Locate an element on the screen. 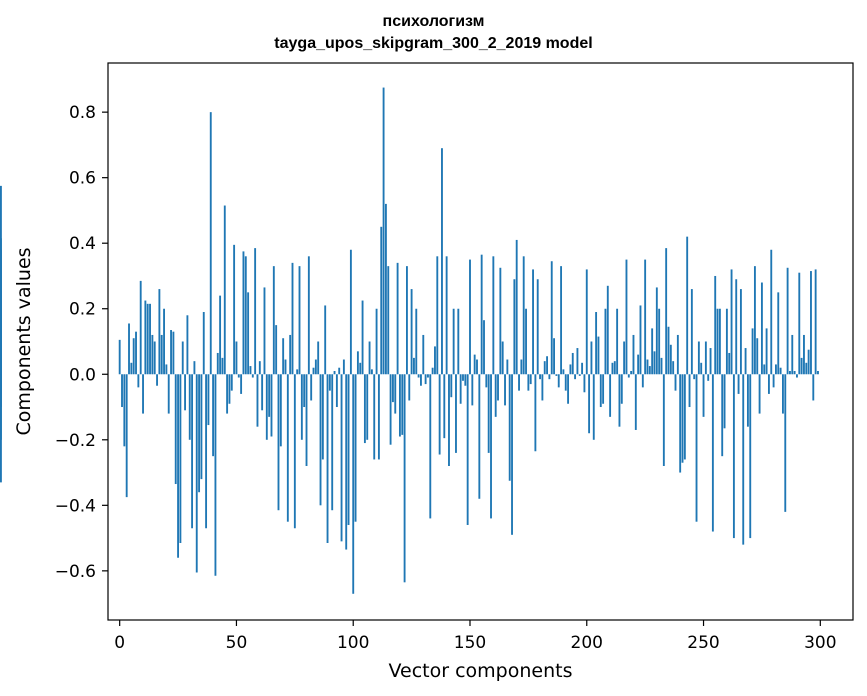 The image size is (867, 696). x-tick-label: 300 is located at coordinates (820, 643).